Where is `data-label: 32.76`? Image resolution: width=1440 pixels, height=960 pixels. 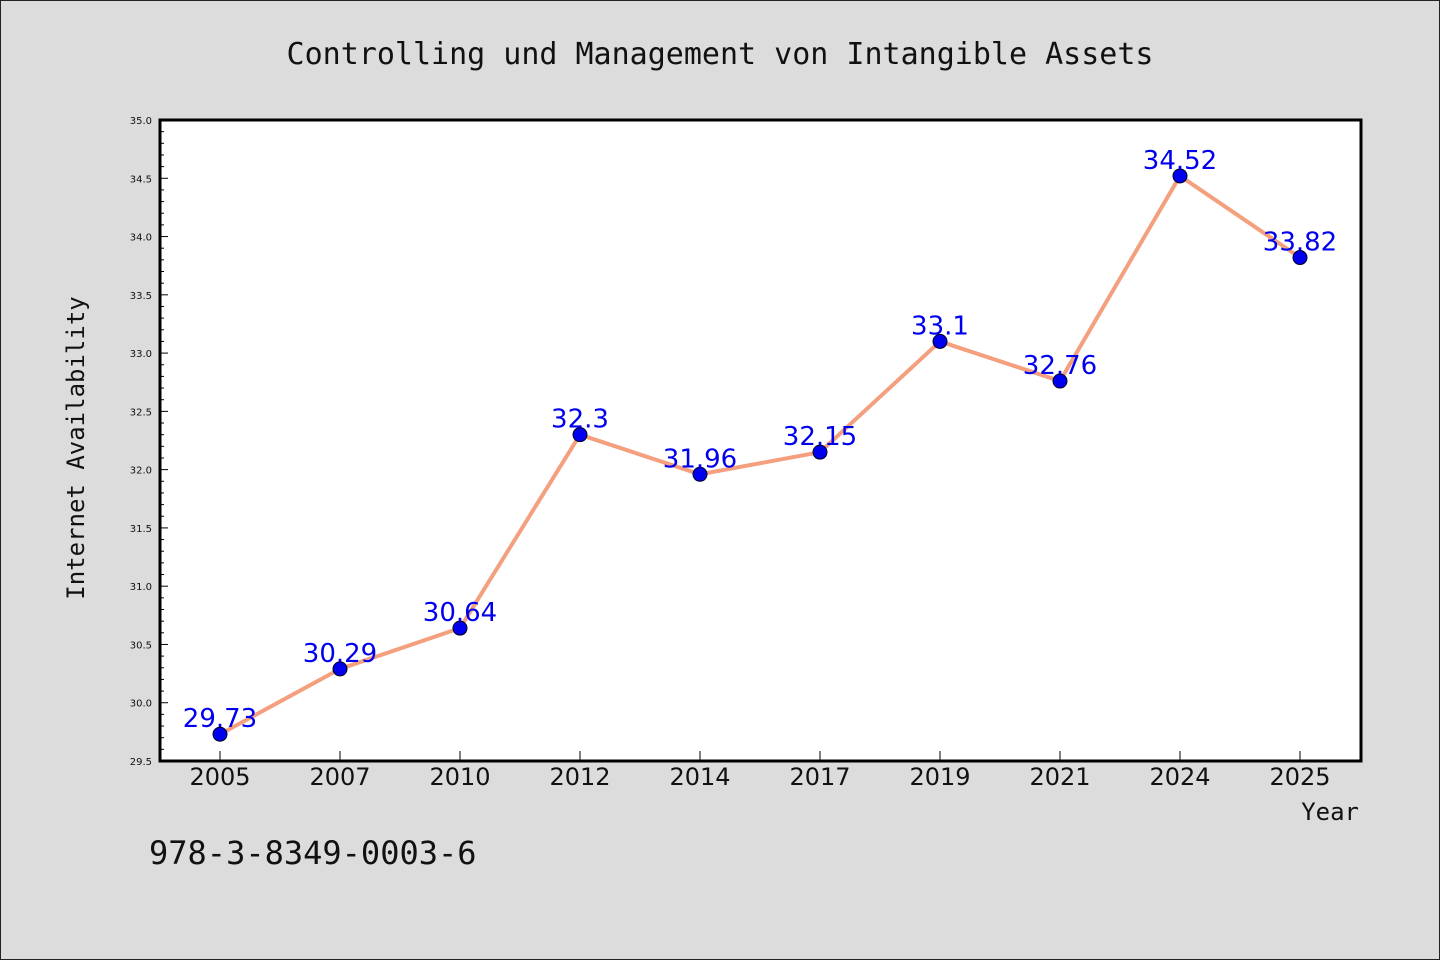 data-label: 32.76 is located at coordinates (1060, 366).